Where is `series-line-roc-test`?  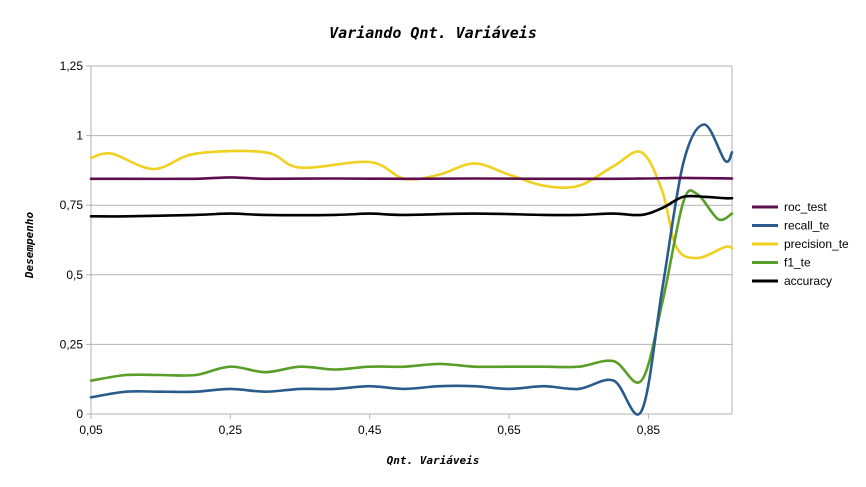 series-line-roc-test is located at coordinates (411, 178).